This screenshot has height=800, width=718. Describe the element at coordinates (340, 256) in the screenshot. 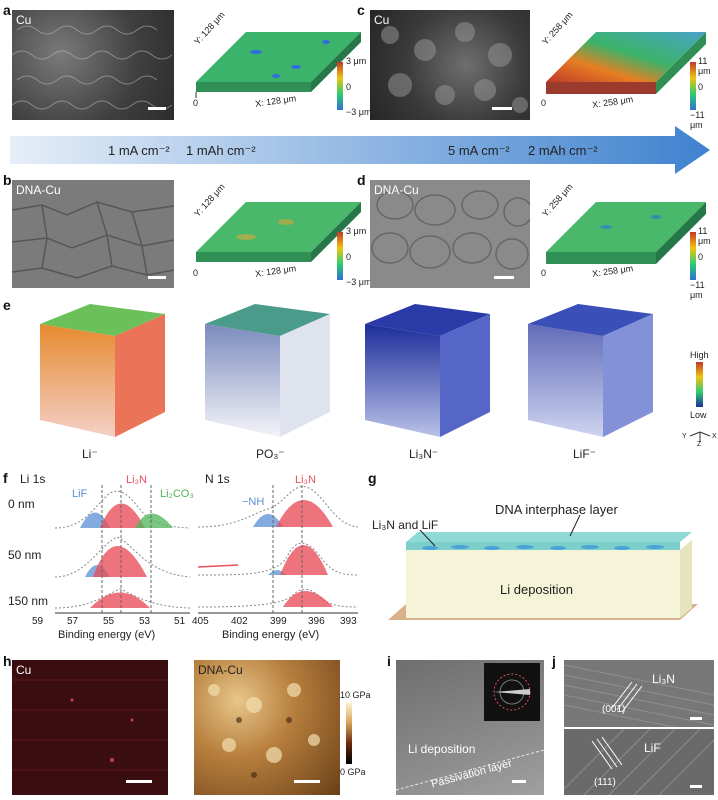

I see `colorbar-b` at that location.